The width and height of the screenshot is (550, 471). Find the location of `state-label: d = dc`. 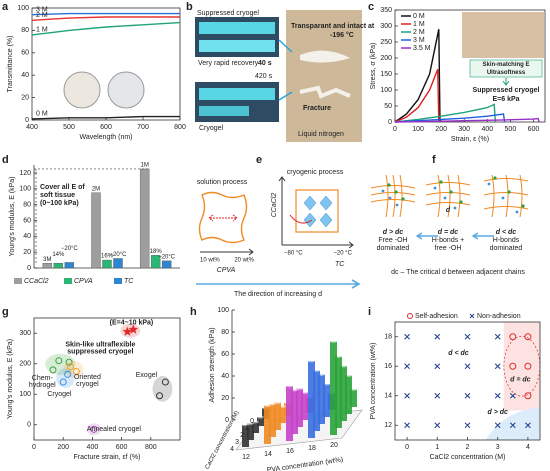

state-label: d = dc is located at coordinates (448, 232).